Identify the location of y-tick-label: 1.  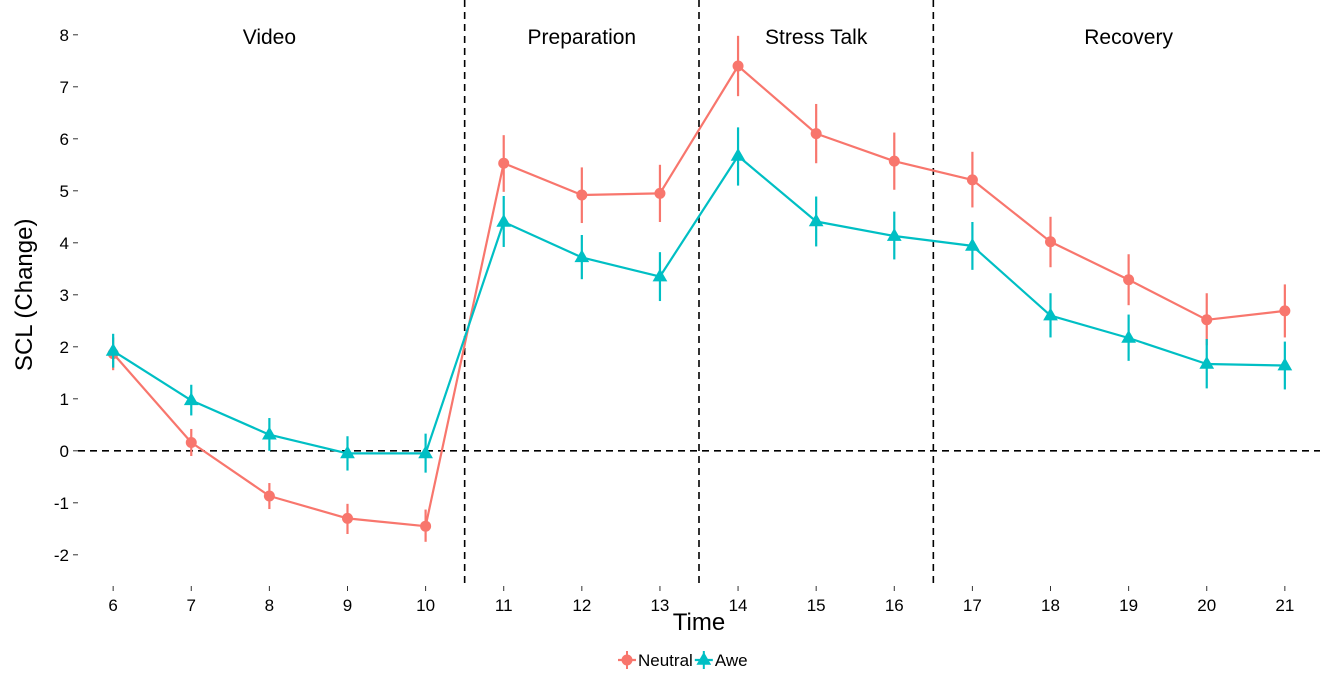
(64, 399).